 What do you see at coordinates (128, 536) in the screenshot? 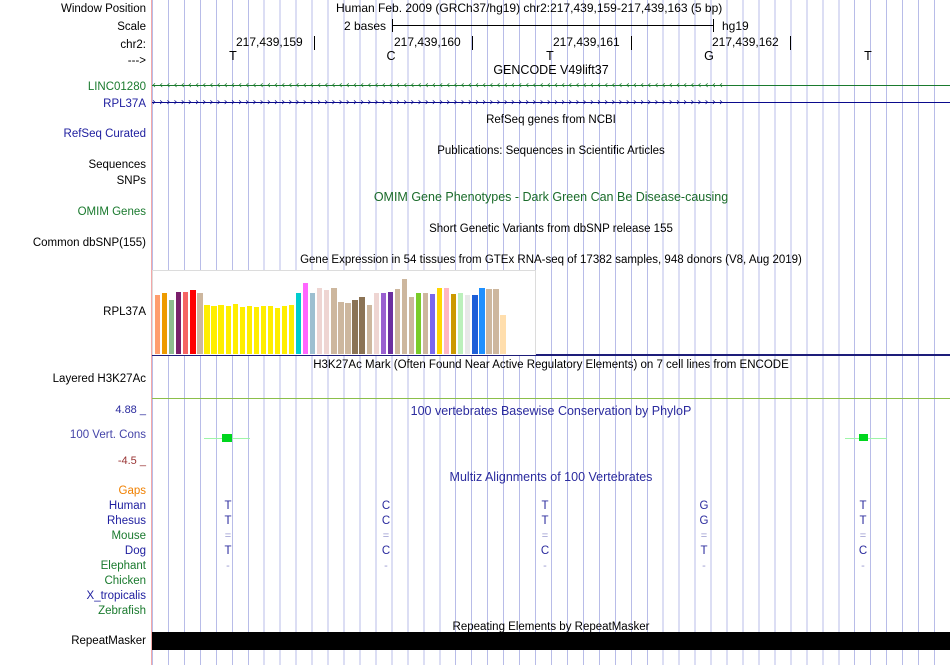
I see `multiz-species-label-mouse: Mouse` at bounding box center [128, 536].